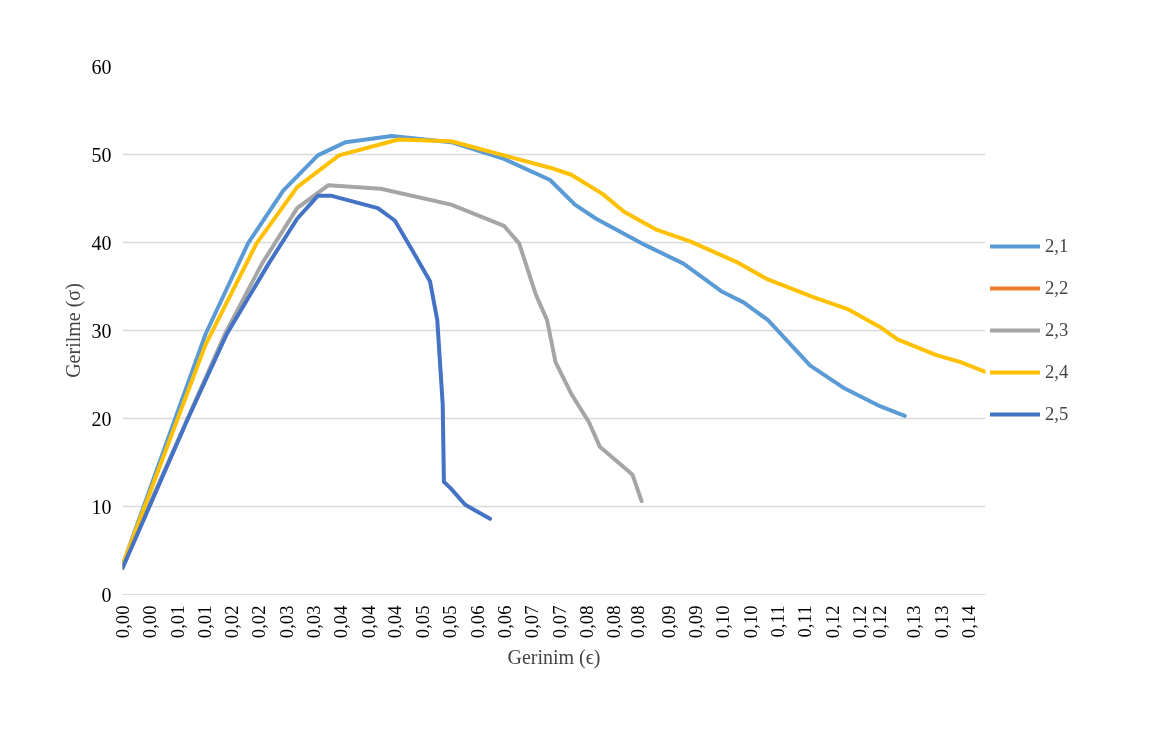 The height and width of the screenshot is (747, 1153). Describe the element at coordinates (1057, 330) in the screenshot. I see `legend-label: 2,3` at that location.